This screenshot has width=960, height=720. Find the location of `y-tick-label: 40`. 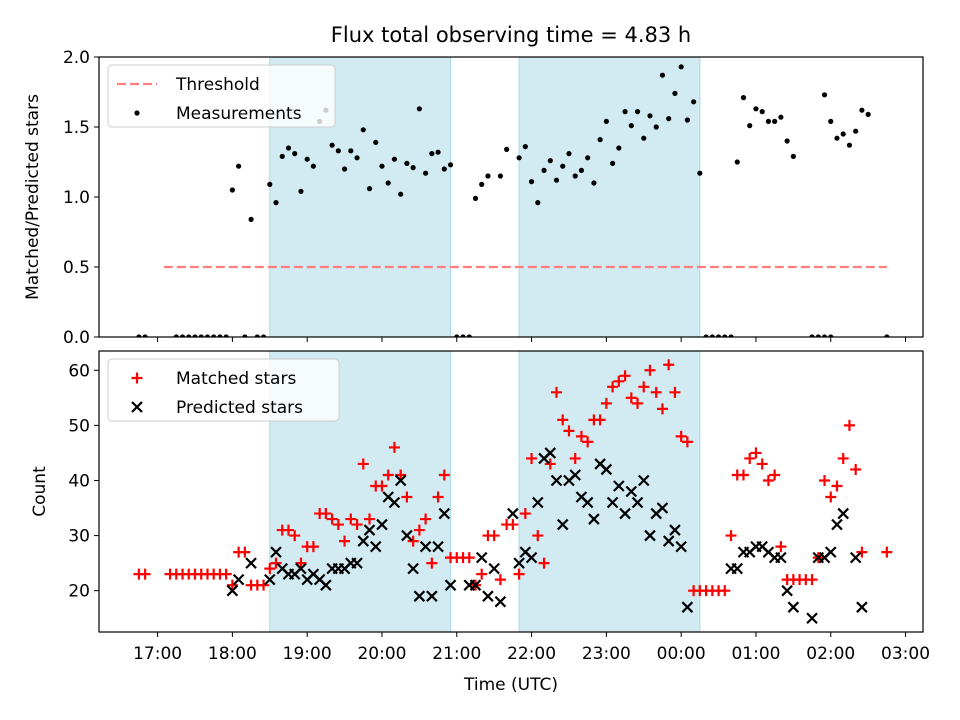

y-tick-label: 40 is located at coordinates (79, 481).